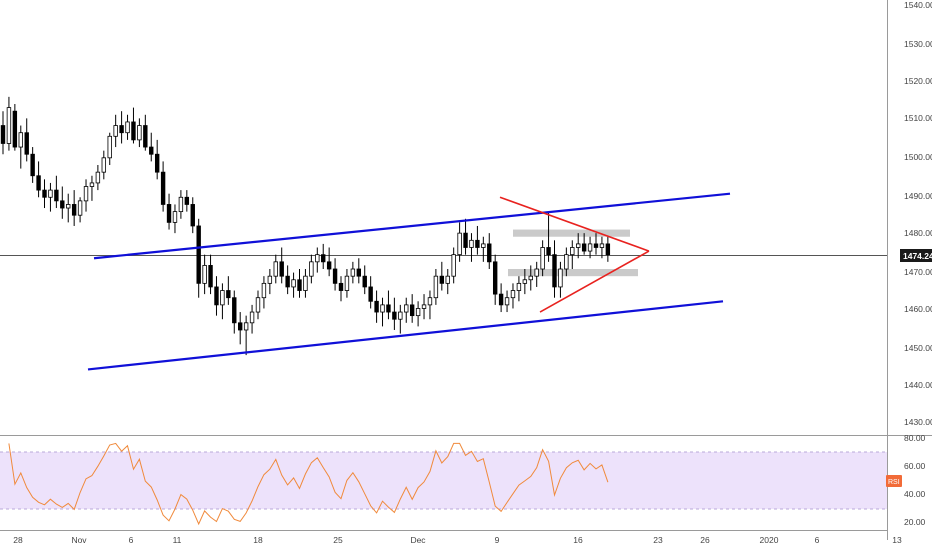 The height and width of the screenshot is (550, 932). I want to click on price-tick-label: 1530.00, so click(918, 44).